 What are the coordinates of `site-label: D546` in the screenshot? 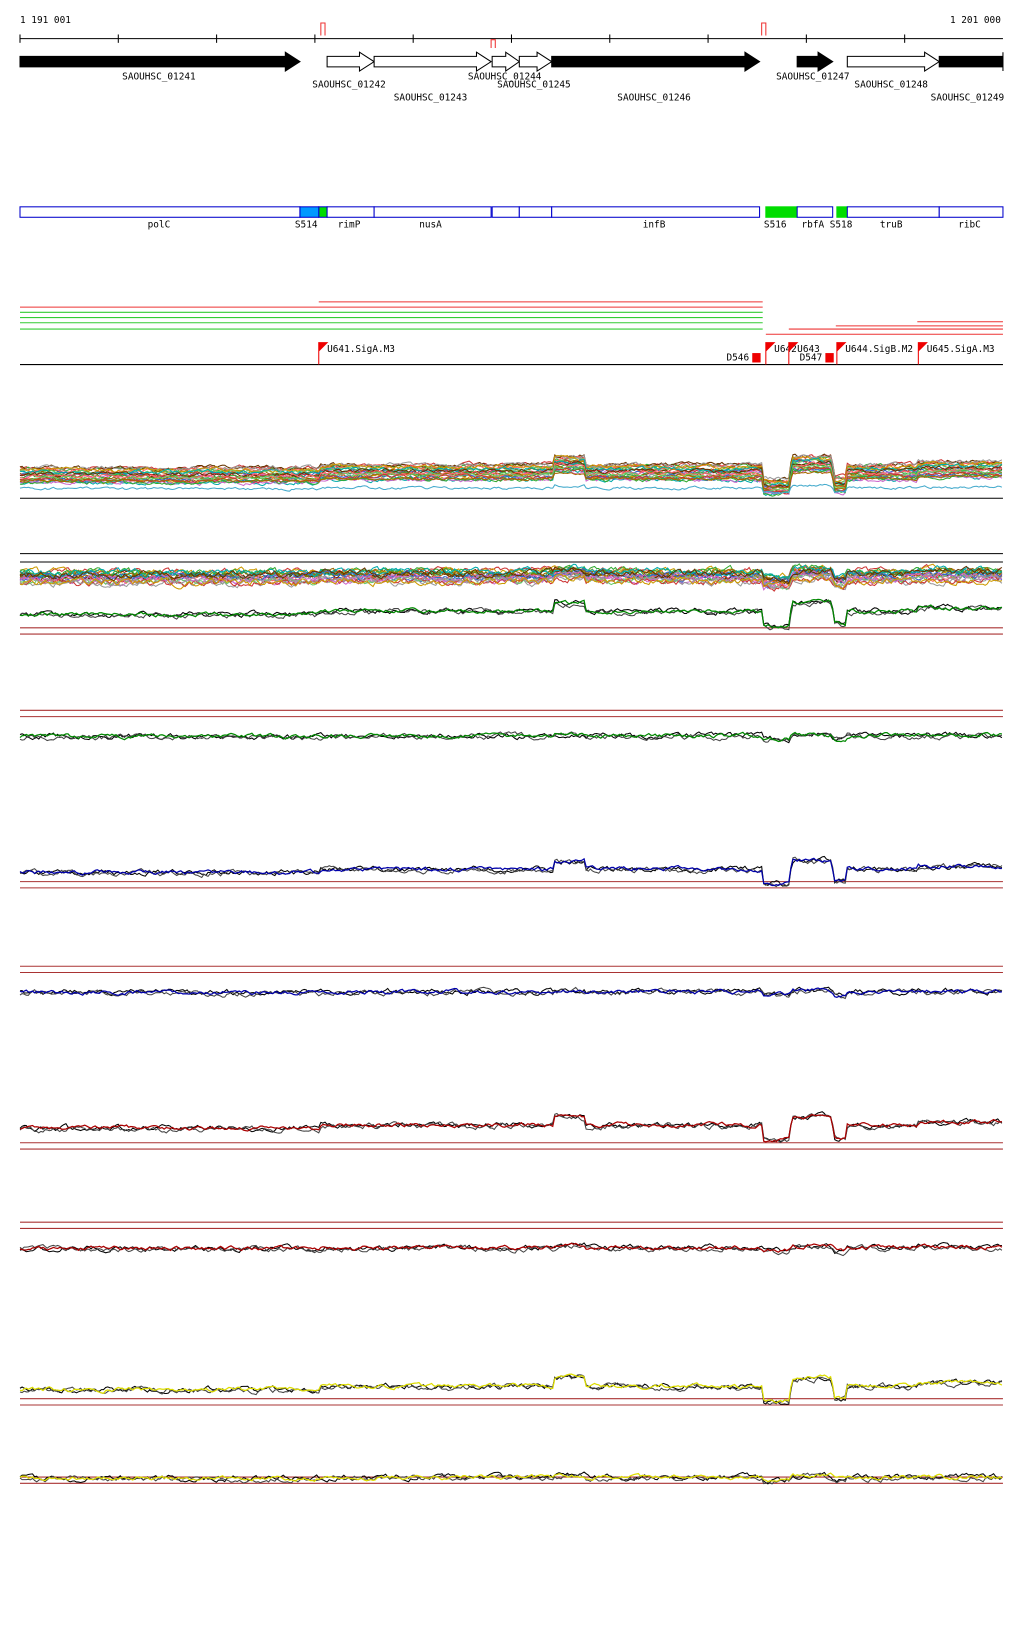 It's located at (737, 357).